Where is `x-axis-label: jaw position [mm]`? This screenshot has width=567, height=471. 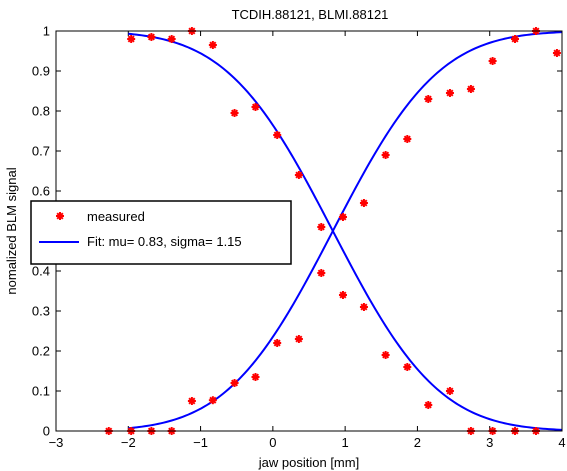
x-axis-label: jaw position [mm] is located at coordinates (308, 462).